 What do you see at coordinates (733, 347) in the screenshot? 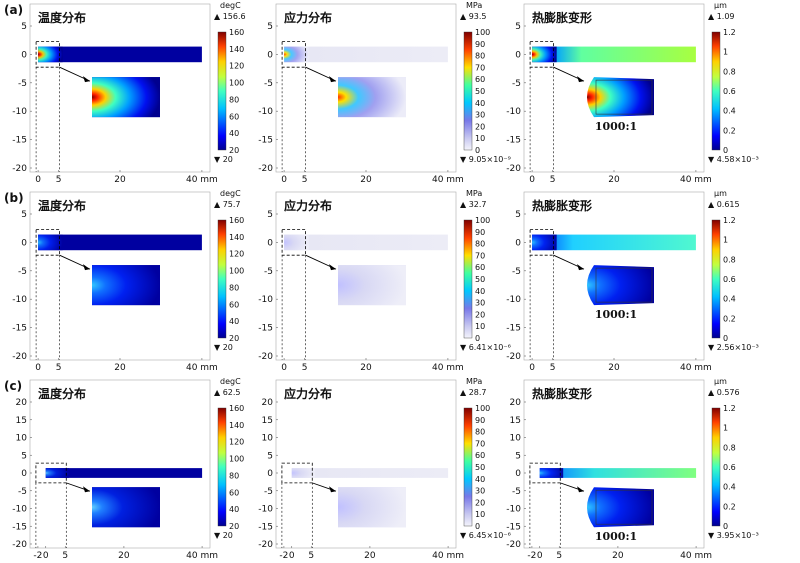
I see `colorbar-min: ▼ 2.56×10⁻³` at bounding box center [733, 347].